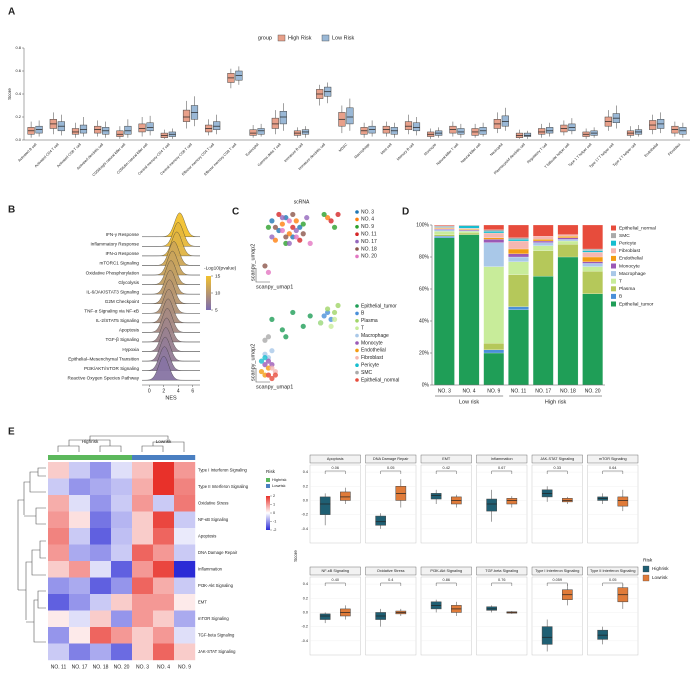 The image size is (695, 693). I want to click on group-label: High risk, so click(556, 402).